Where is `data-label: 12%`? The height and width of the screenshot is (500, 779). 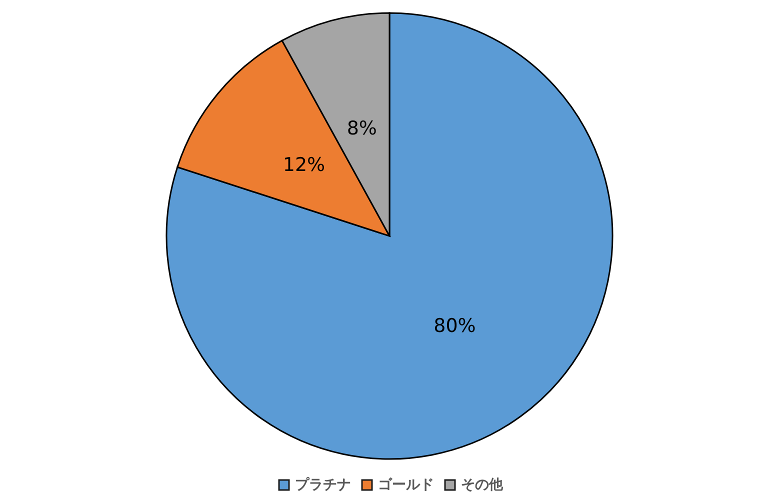 data-label: 12% is located at coordinates (304, 165).